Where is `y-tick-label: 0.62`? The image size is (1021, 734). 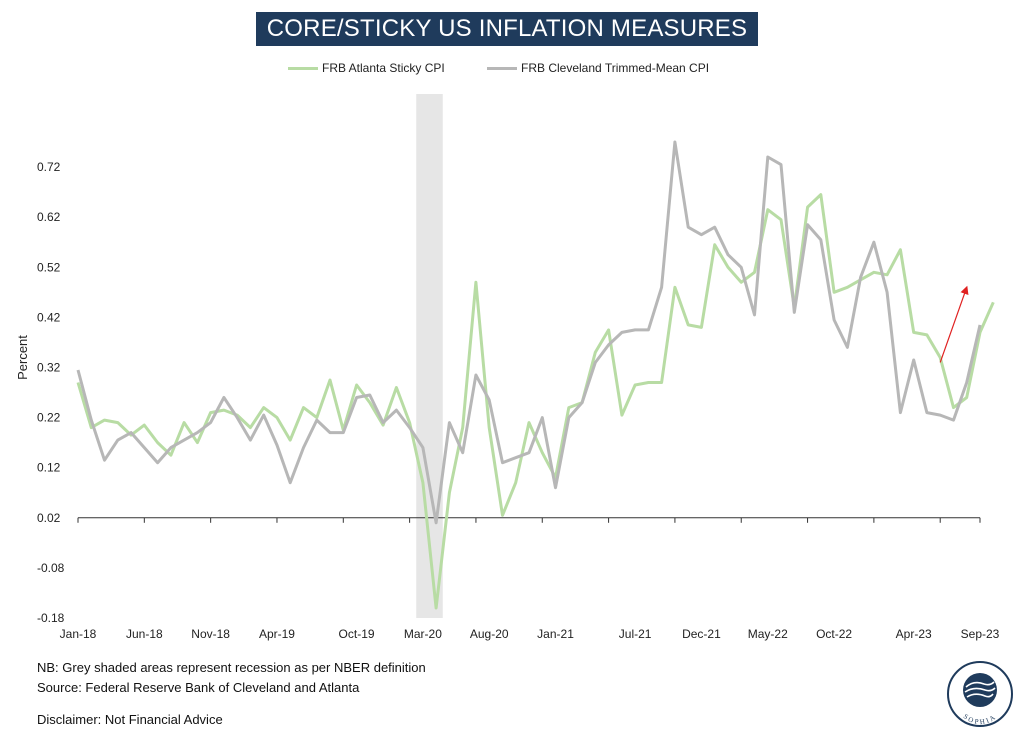 y-tick-label: 0.62 is located at coordinates (49, 217).